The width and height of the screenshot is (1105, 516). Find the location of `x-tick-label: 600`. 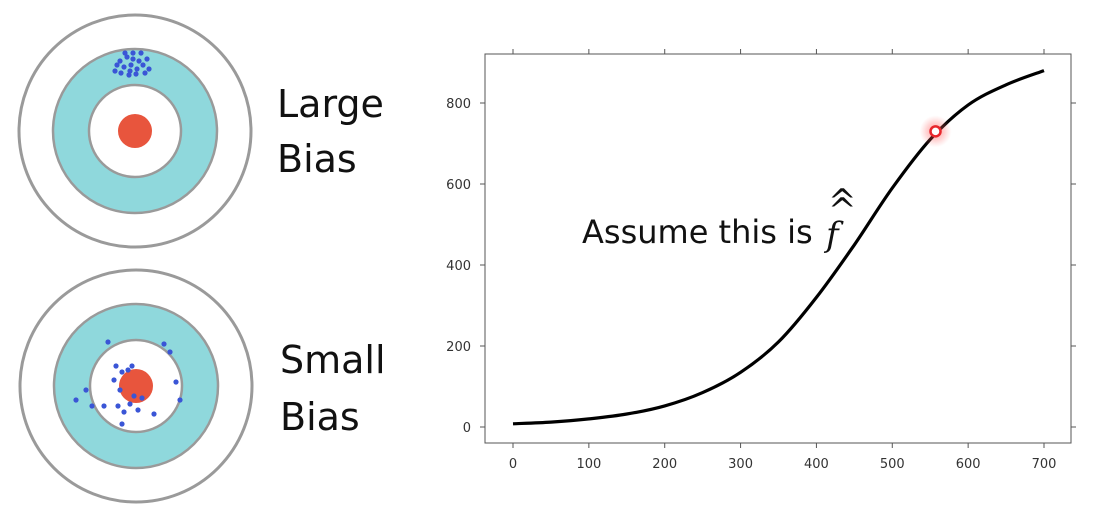

x-tick-label: 600 is located at coordinates (968, 464).